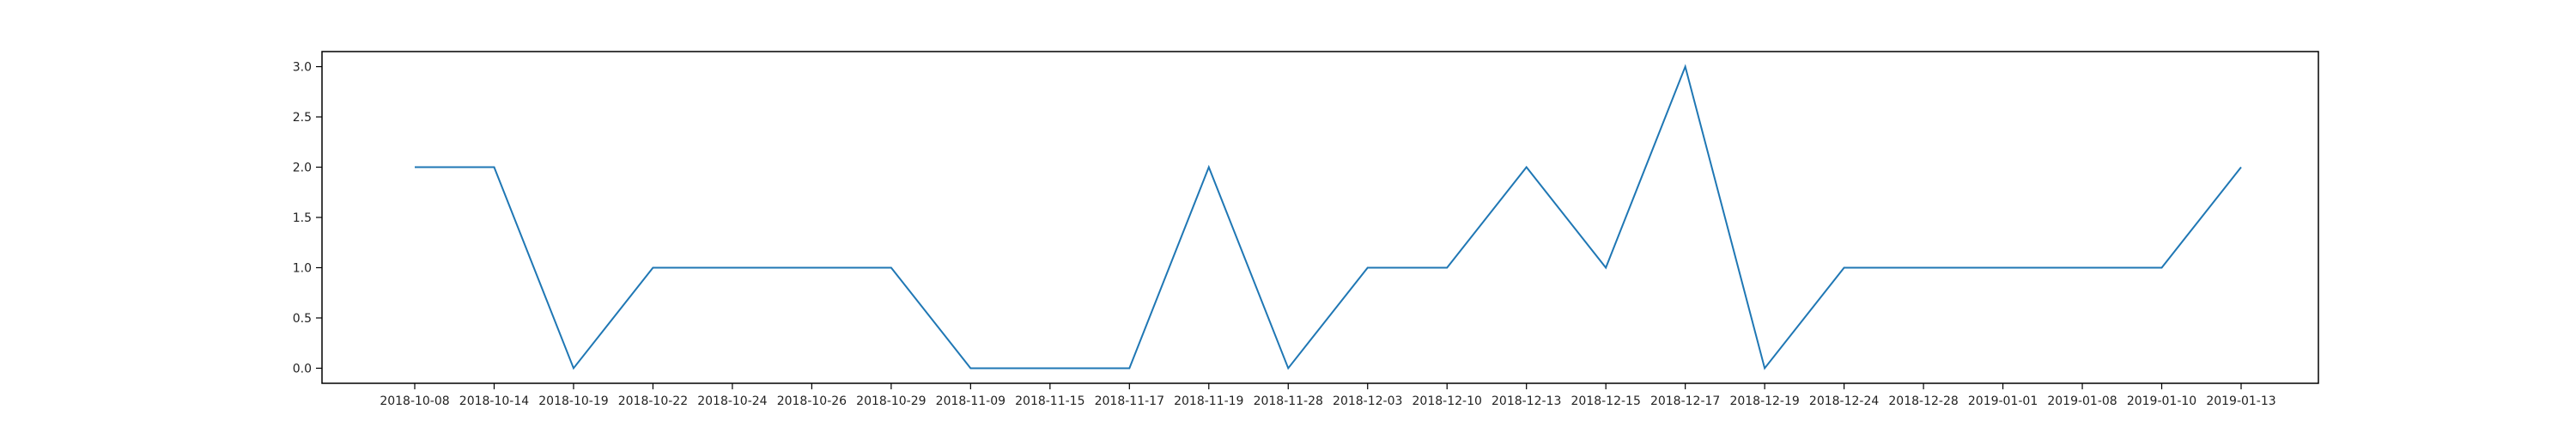 The image size is (2576, 434). What do you see at coordinates (1448, 401) in the screenshot?
I see `x-tick-label: 2018-12-10` at bounding box center [1448, 401].